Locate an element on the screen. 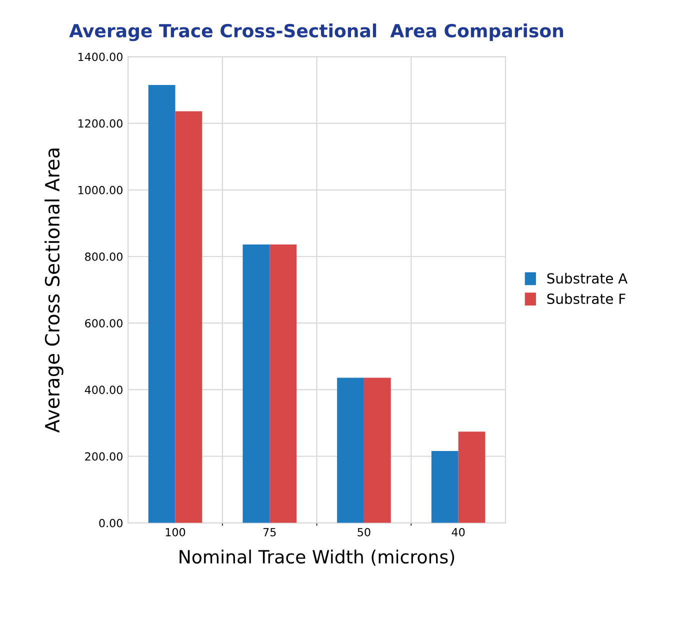  y-axis-title: Average Cross Sectional Area is located at coordinates (54, 290).